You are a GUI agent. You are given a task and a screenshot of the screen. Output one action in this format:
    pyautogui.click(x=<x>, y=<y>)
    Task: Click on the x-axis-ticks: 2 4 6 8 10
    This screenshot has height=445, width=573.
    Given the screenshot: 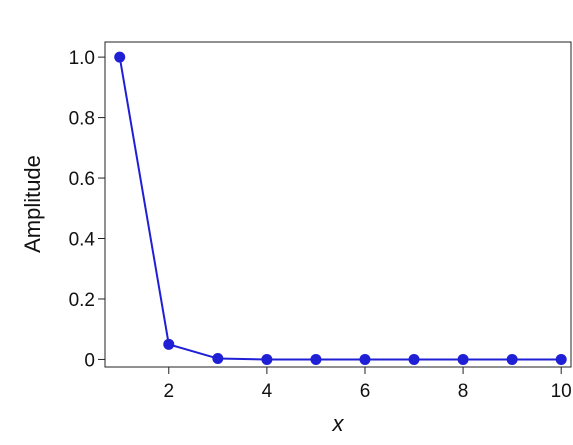 What is the action you would take?
    pyautogui.click(x=367, y=384)
    